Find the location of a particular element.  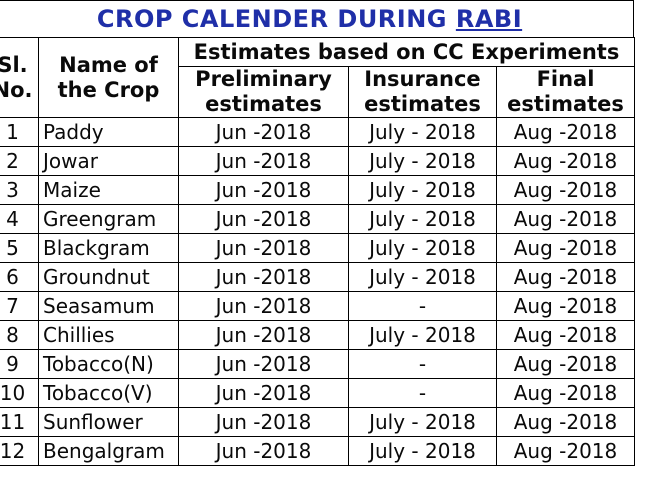

header-final: Final estimates is located at coordinates (565, 92).